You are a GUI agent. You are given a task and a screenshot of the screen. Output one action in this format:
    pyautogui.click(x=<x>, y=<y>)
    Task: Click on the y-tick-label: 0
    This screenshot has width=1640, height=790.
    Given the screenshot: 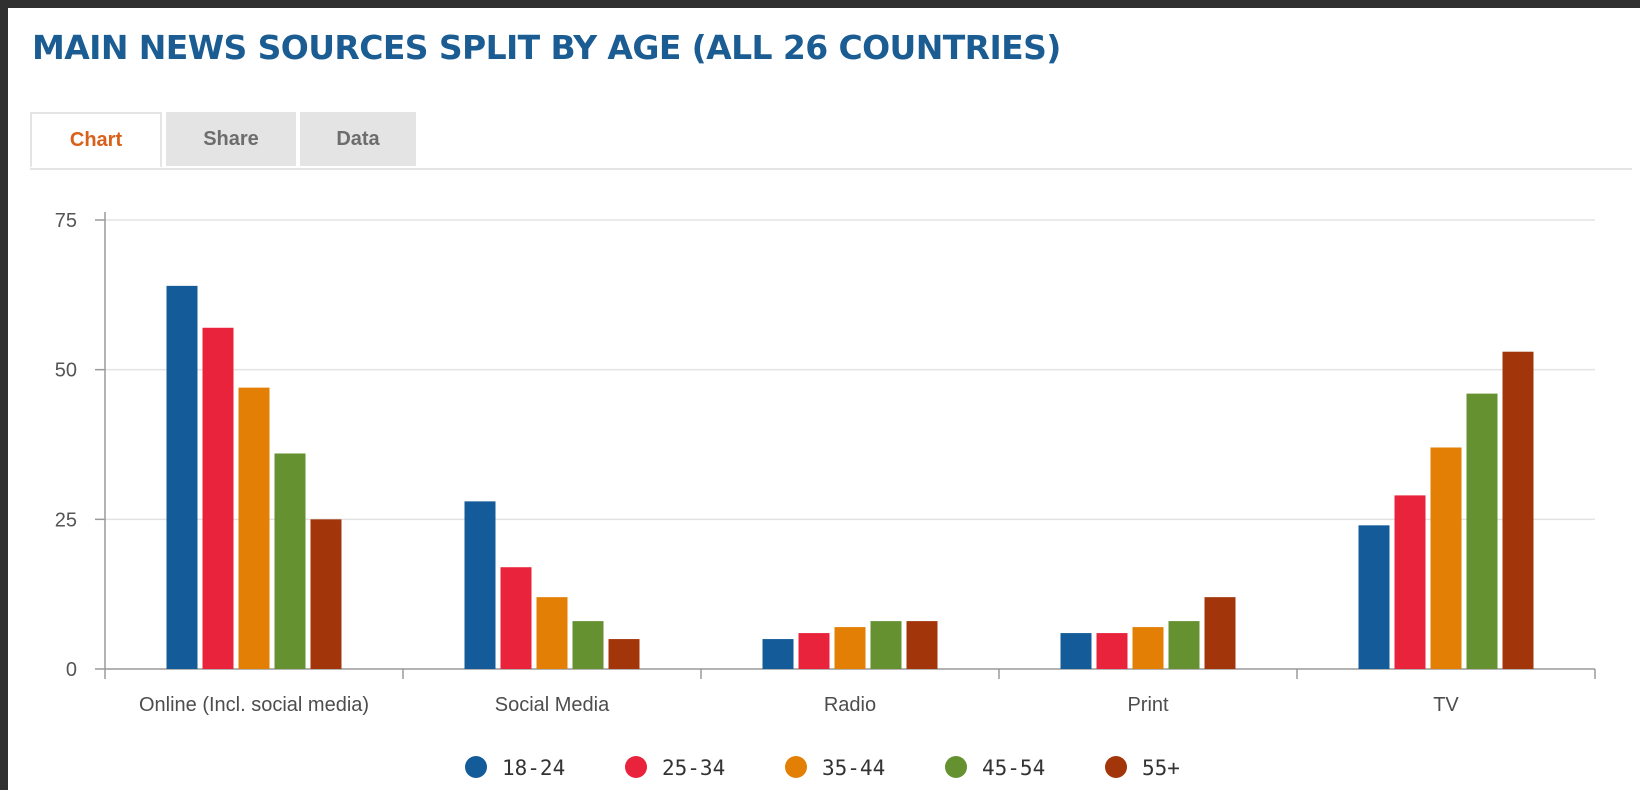 What is the action you would take?
    pyautogui.click(x=71, y=670)
    